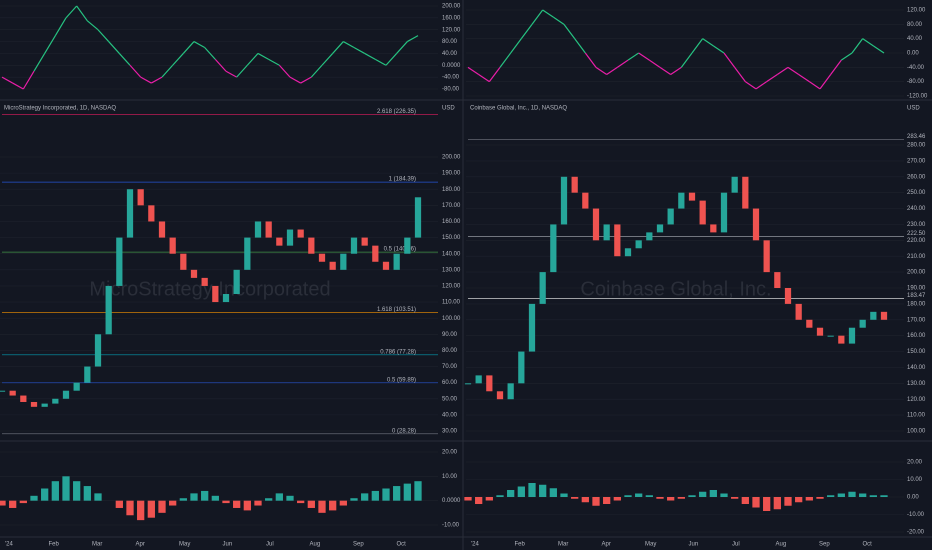 This screenshot has height=550, width=932. What do you see at coordinates (913, 498) in the screenshot?
I see `macd-tick-label: 0.00` at bounding box center [913, 498].